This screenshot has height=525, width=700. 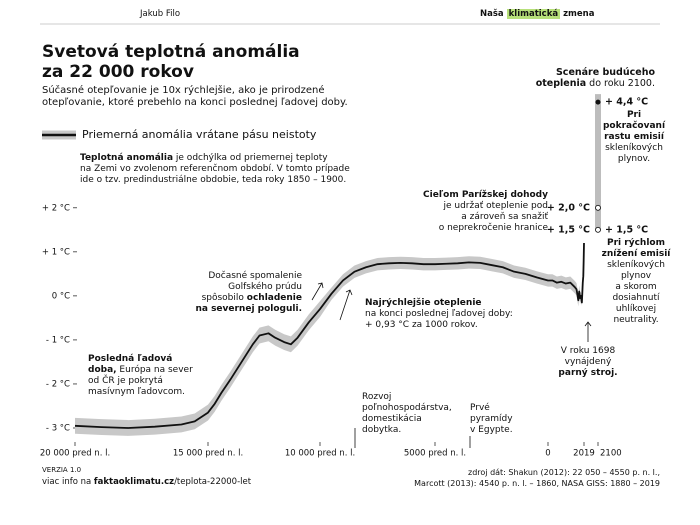 I want to click on y-tick-label: - 1 °C, so click(x=58, y=340).